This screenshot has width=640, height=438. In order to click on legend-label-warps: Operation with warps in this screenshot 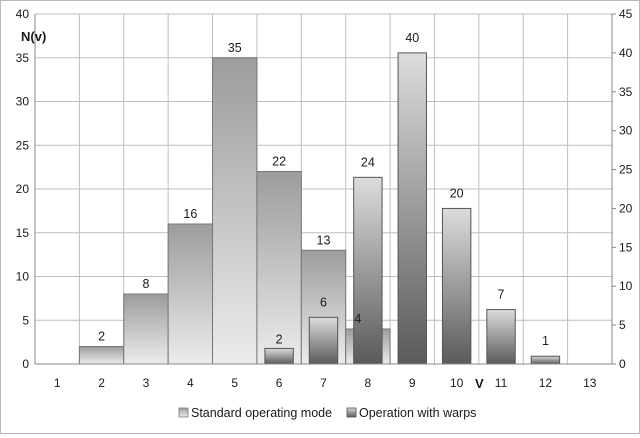, I will do `click(417, 413)`.